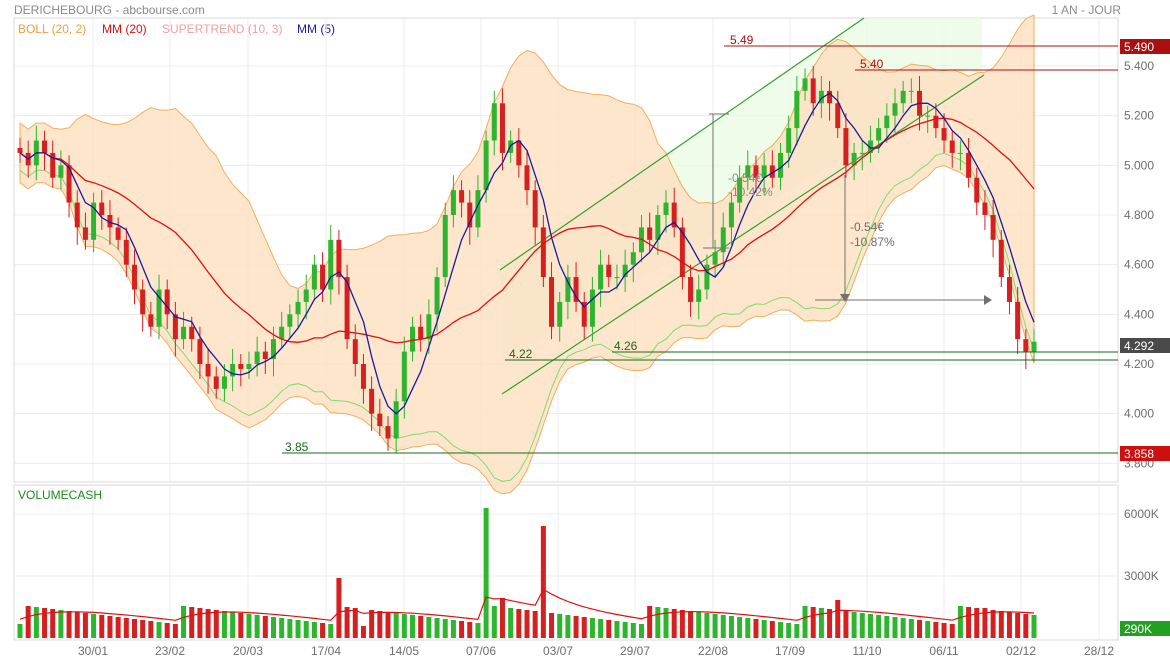 The width and height of the screenshot is (1170, 662). Describe the element at coordinates (750, 192) in the screenshot. I see `move1-pct: -10.42%` at that location.